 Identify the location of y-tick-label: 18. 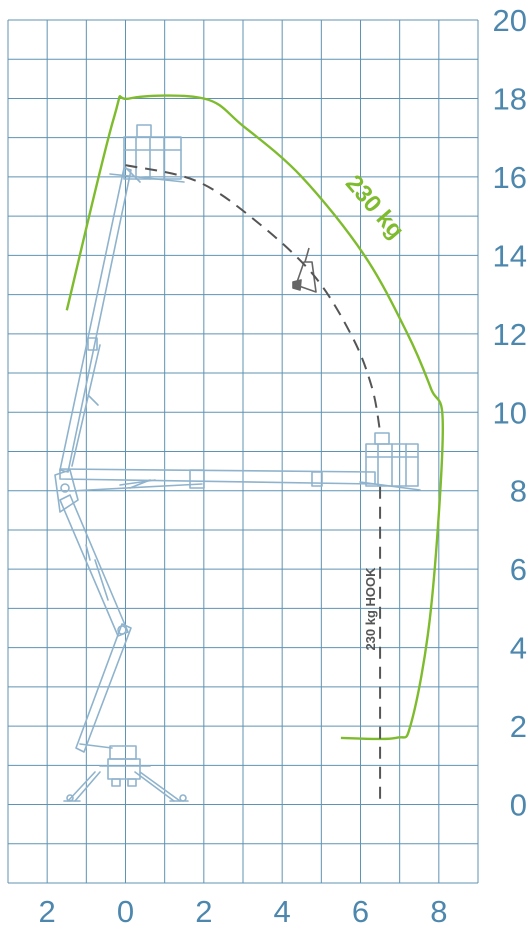
(510, 98).